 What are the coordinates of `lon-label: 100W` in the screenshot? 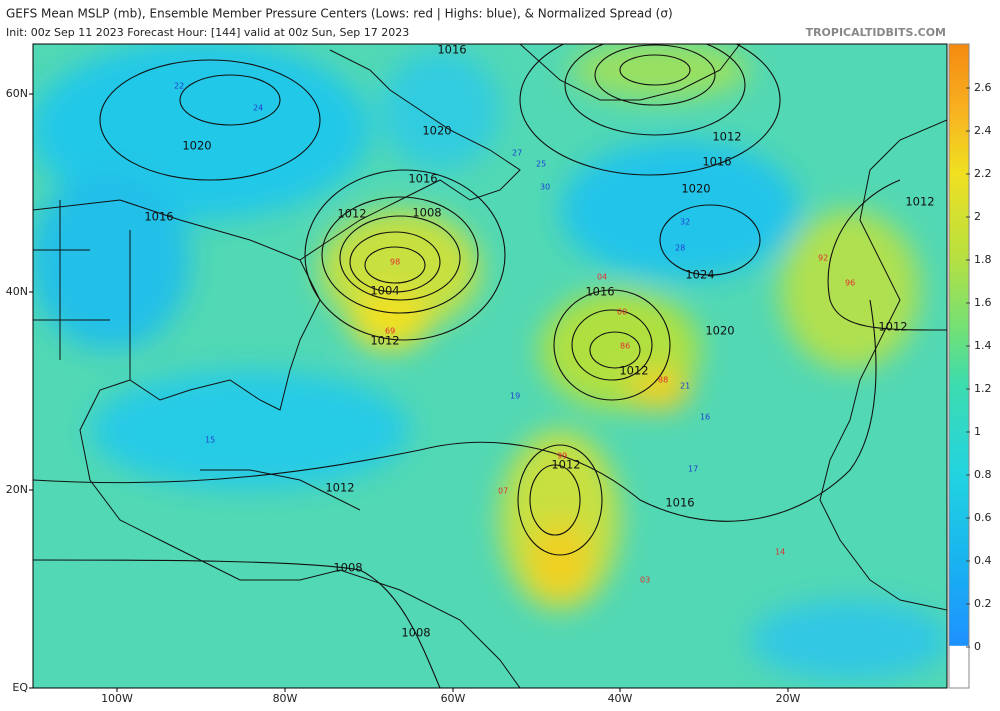 It's located at (117, 698).